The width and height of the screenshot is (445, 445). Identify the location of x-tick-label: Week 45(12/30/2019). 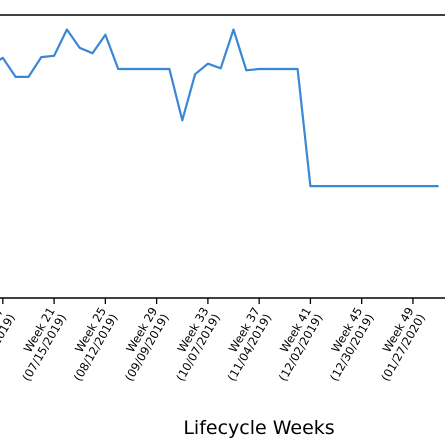
(346, 344).